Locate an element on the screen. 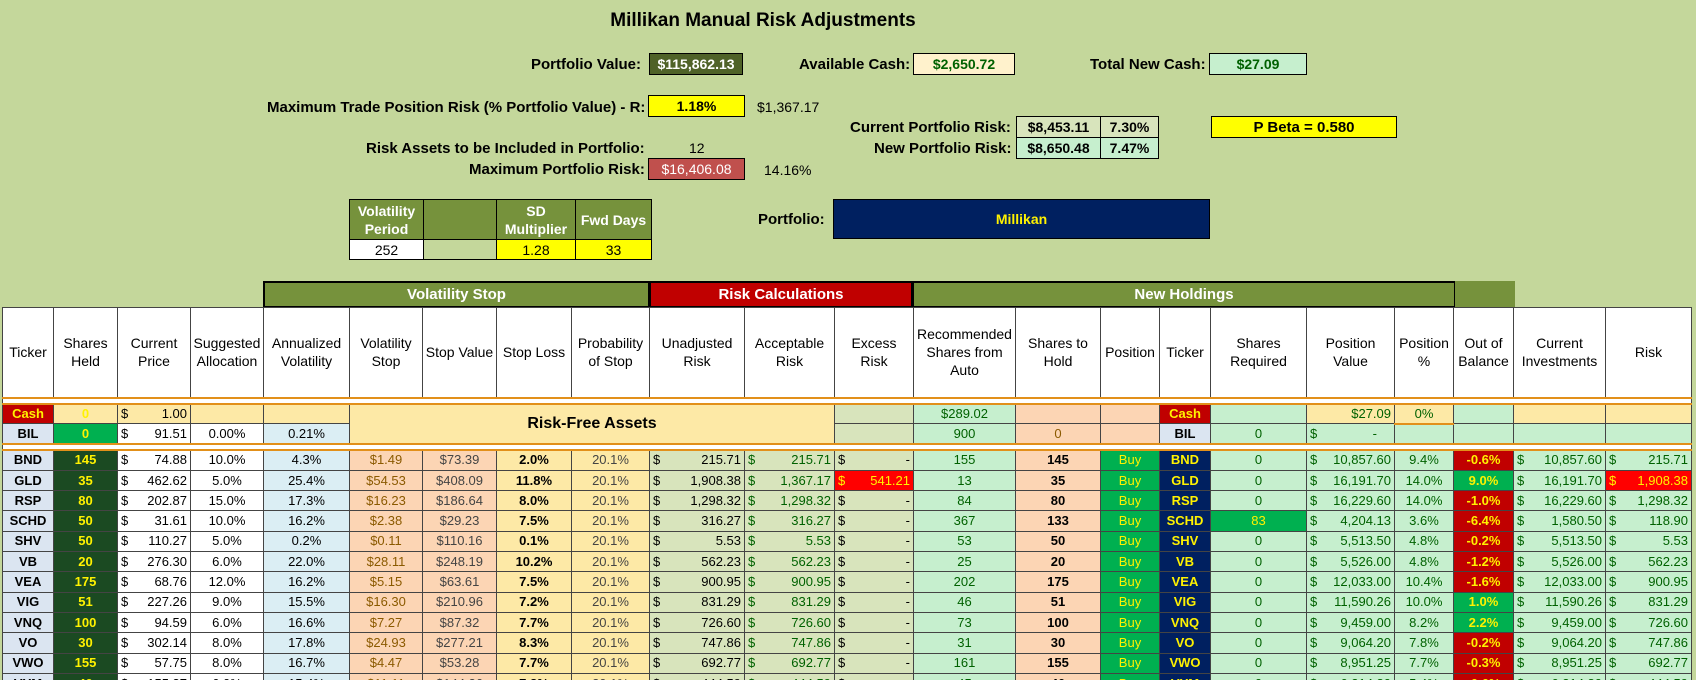  bil-hold: 0 is located at coordinates (1058, 434).